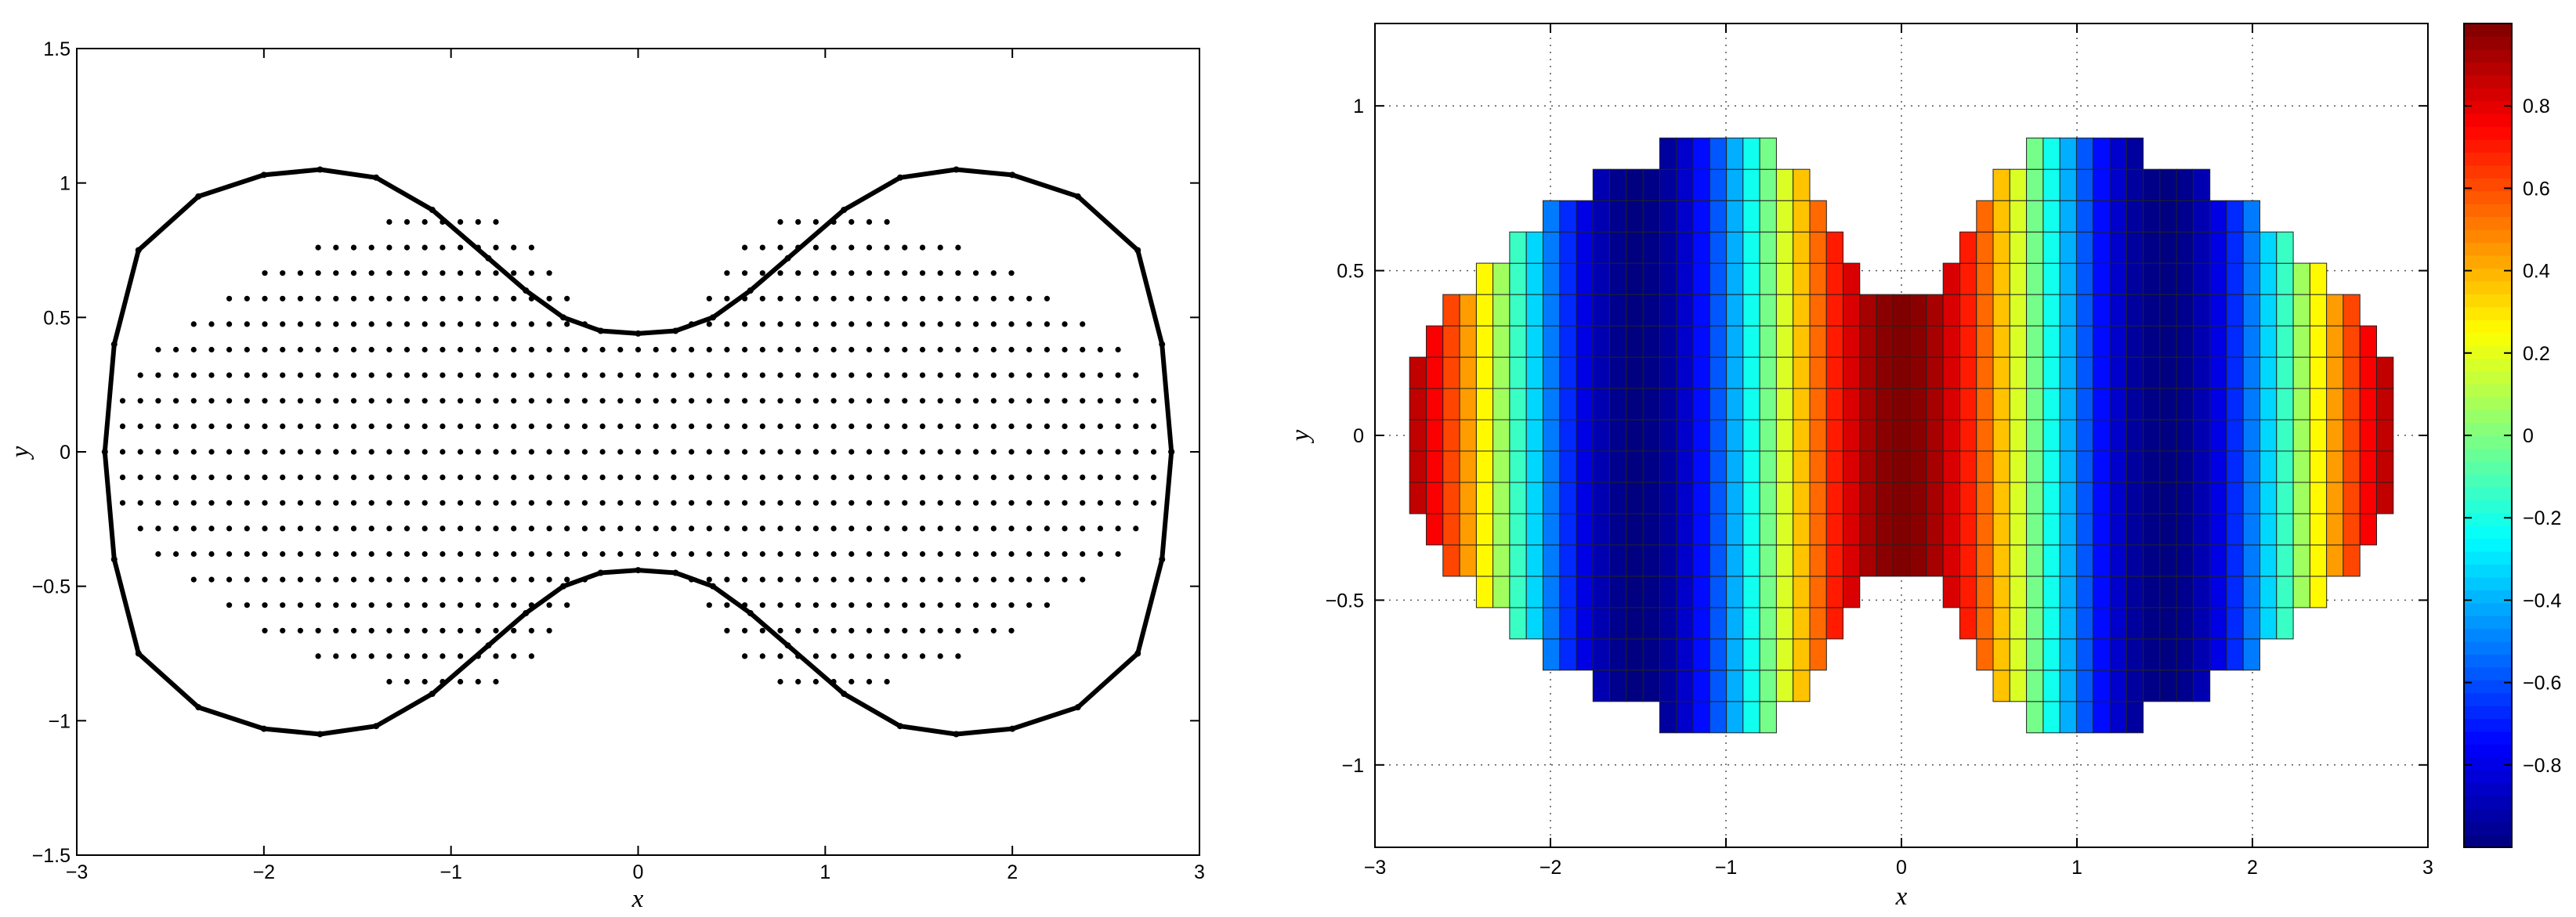 Image resolution: width=2576 pixels, height=917 pixels. Describe the element at coordinates (2542, 518) in the screenshot. I see `colorbar-tick-label: −0.2` at that location.